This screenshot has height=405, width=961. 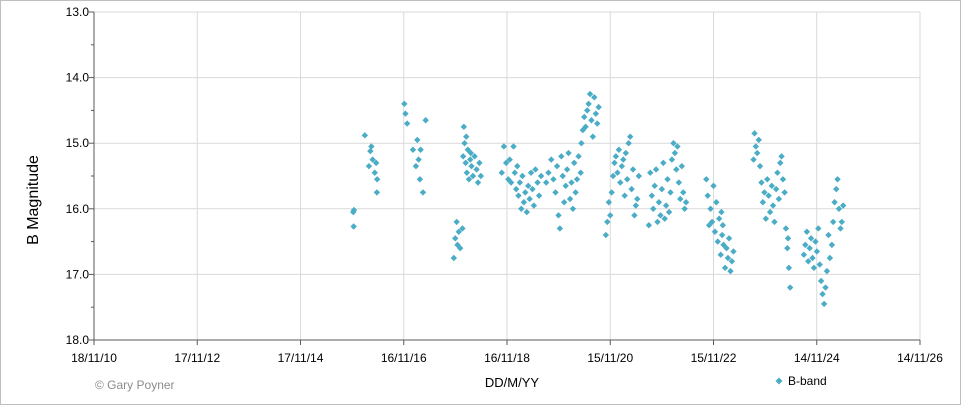 I want to click on legend-marker-icon, so click(x=779, y=381).